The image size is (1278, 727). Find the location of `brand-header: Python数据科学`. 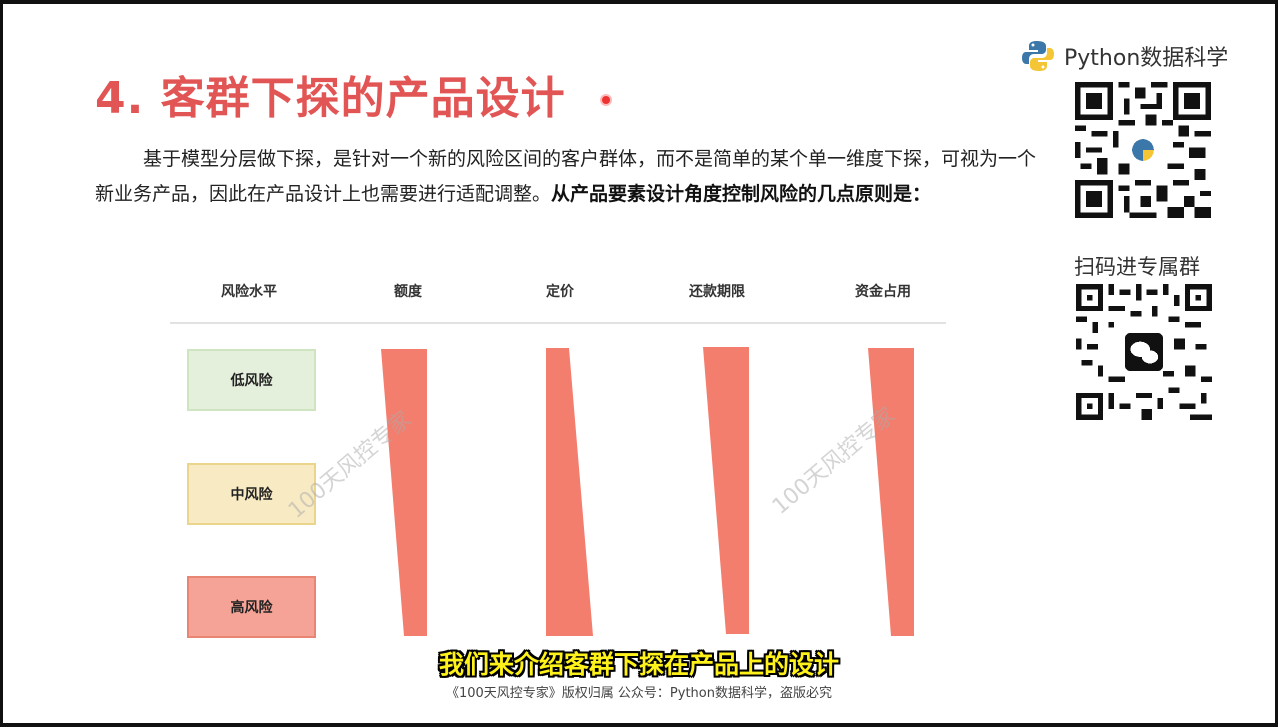

brand-header: Python数据科学 is located at coordinates (1124, 56).